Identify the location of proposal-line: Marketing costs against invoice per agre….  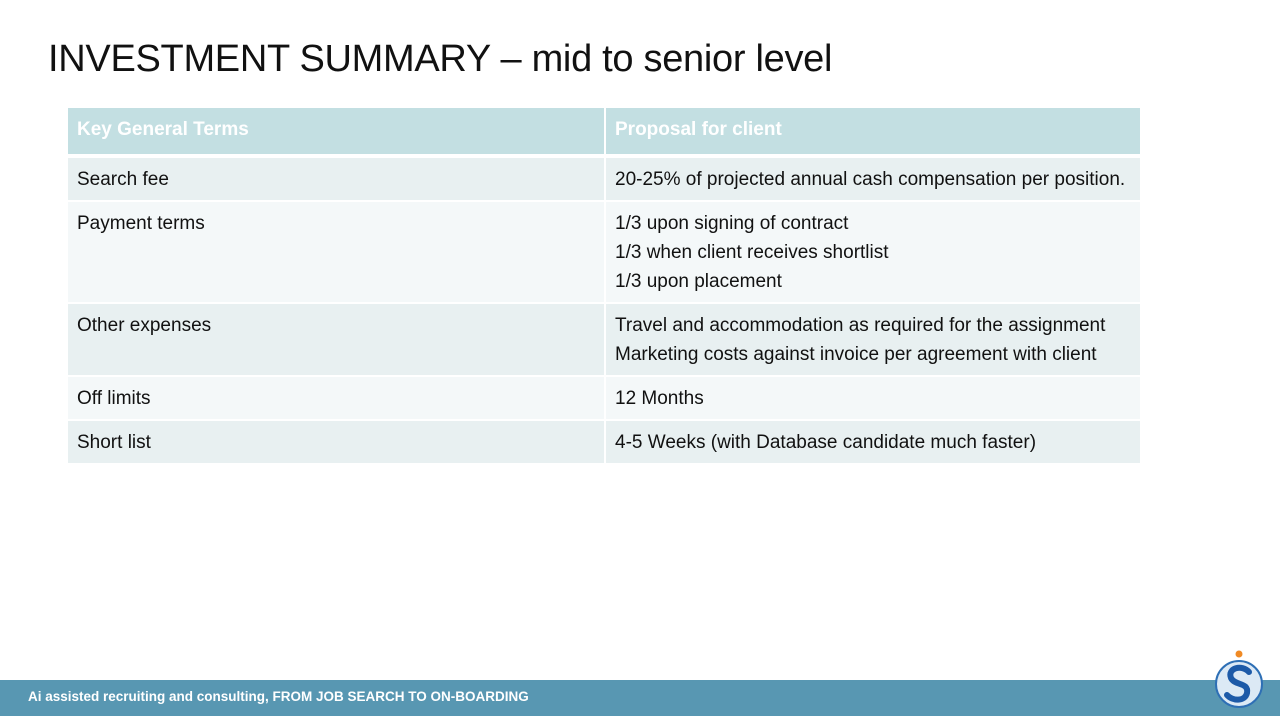
(856, 354).